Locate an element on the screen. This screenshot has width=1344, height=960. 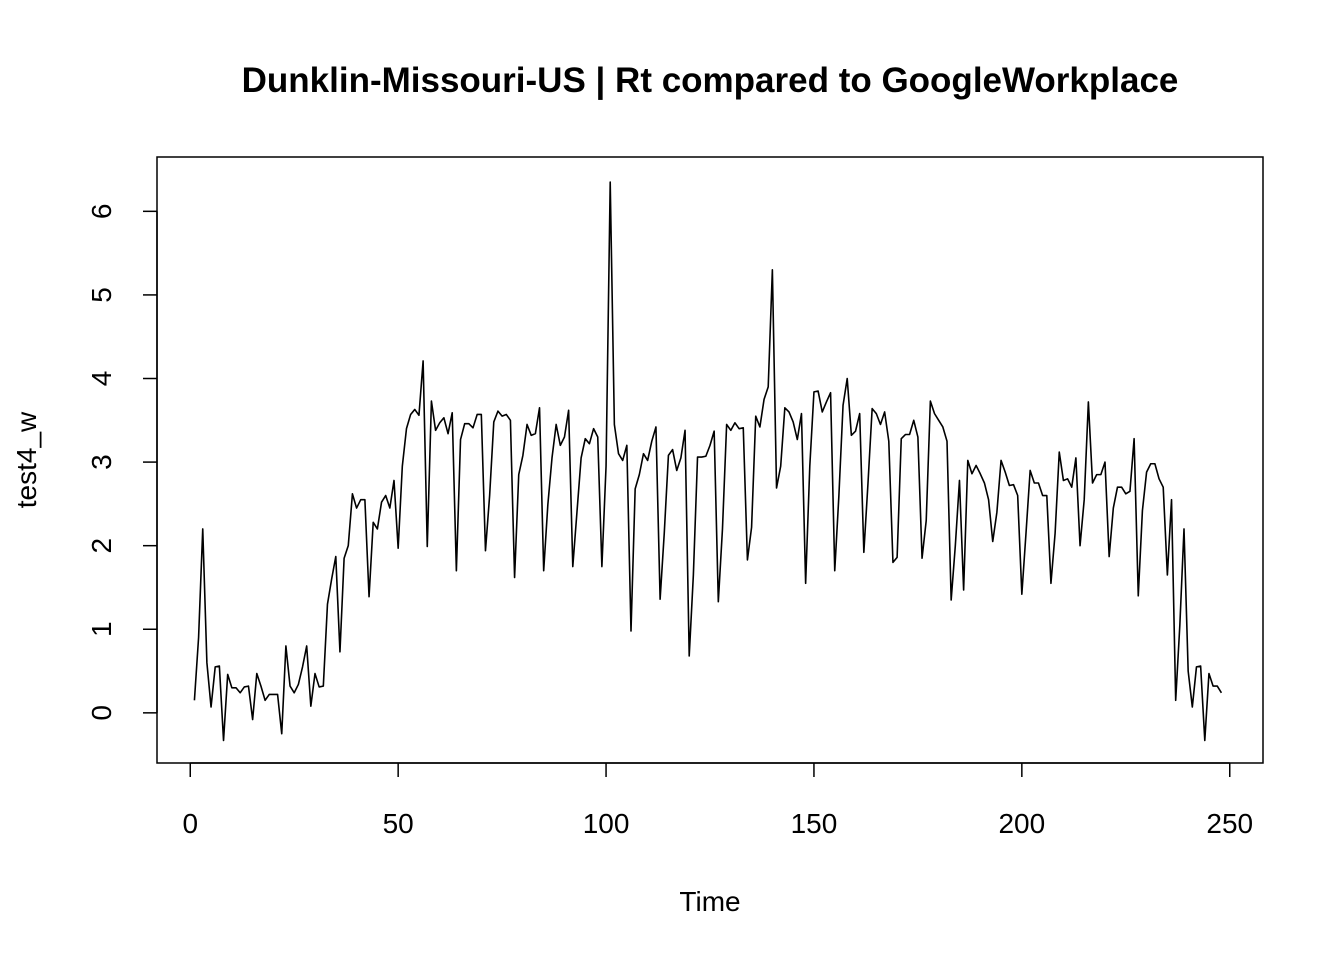
y-tick-label: 3 is located at coordinates (101, 462).